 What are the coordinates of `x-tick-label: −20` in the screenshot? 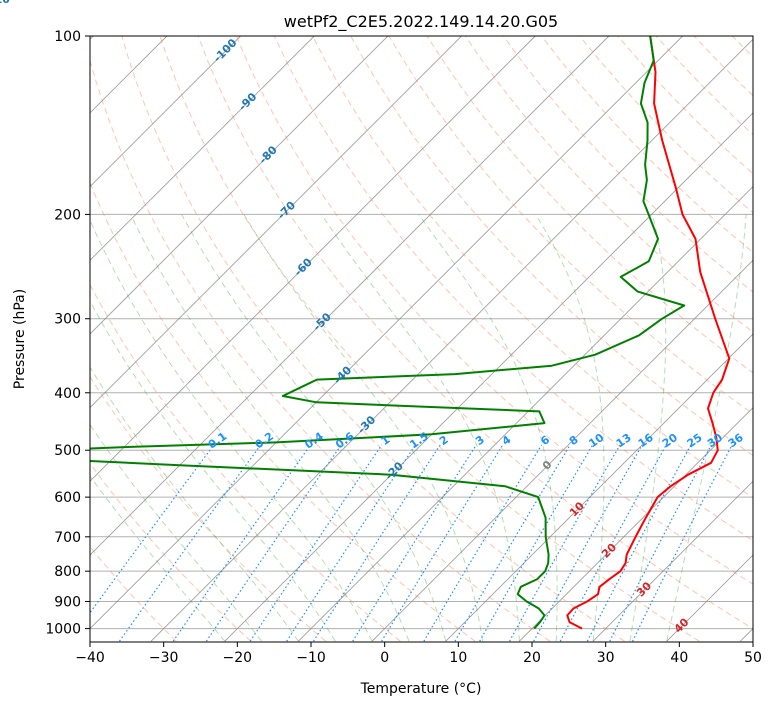 It's located at (238, 658).